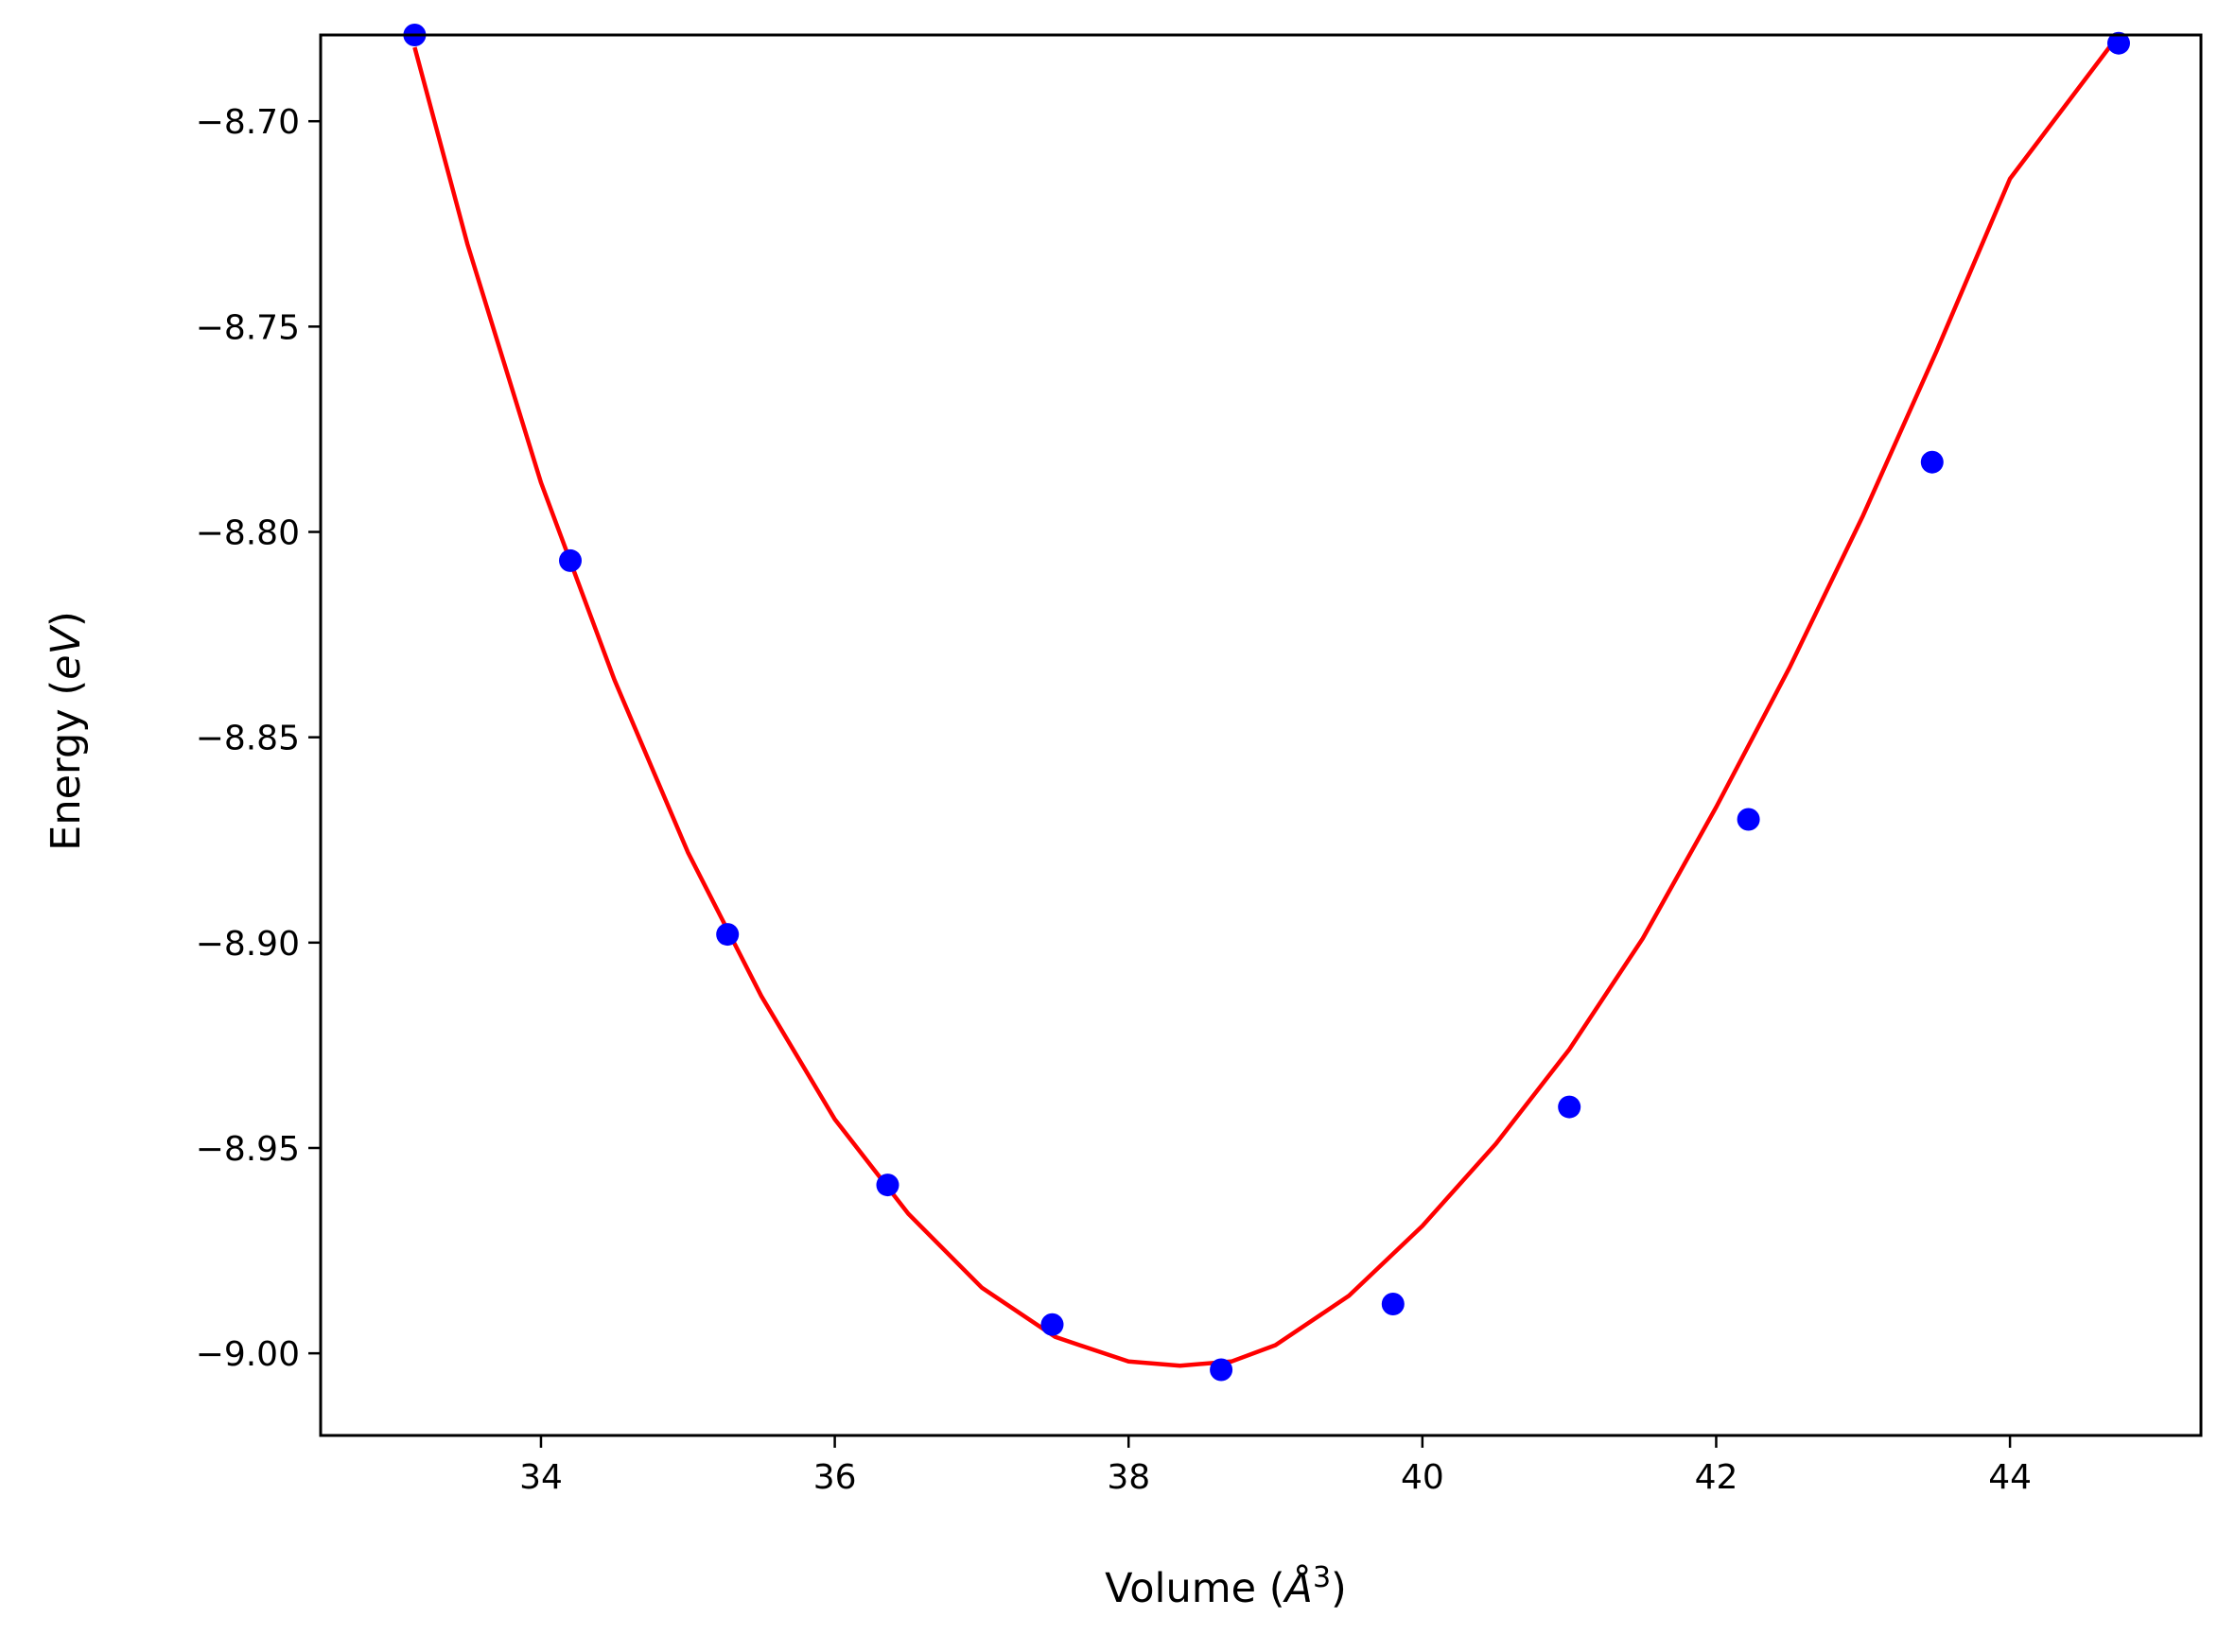  Describe the element at coordinates (248, 1150) in the screenshot. I see `y-tick-label: −8.95` at that location.